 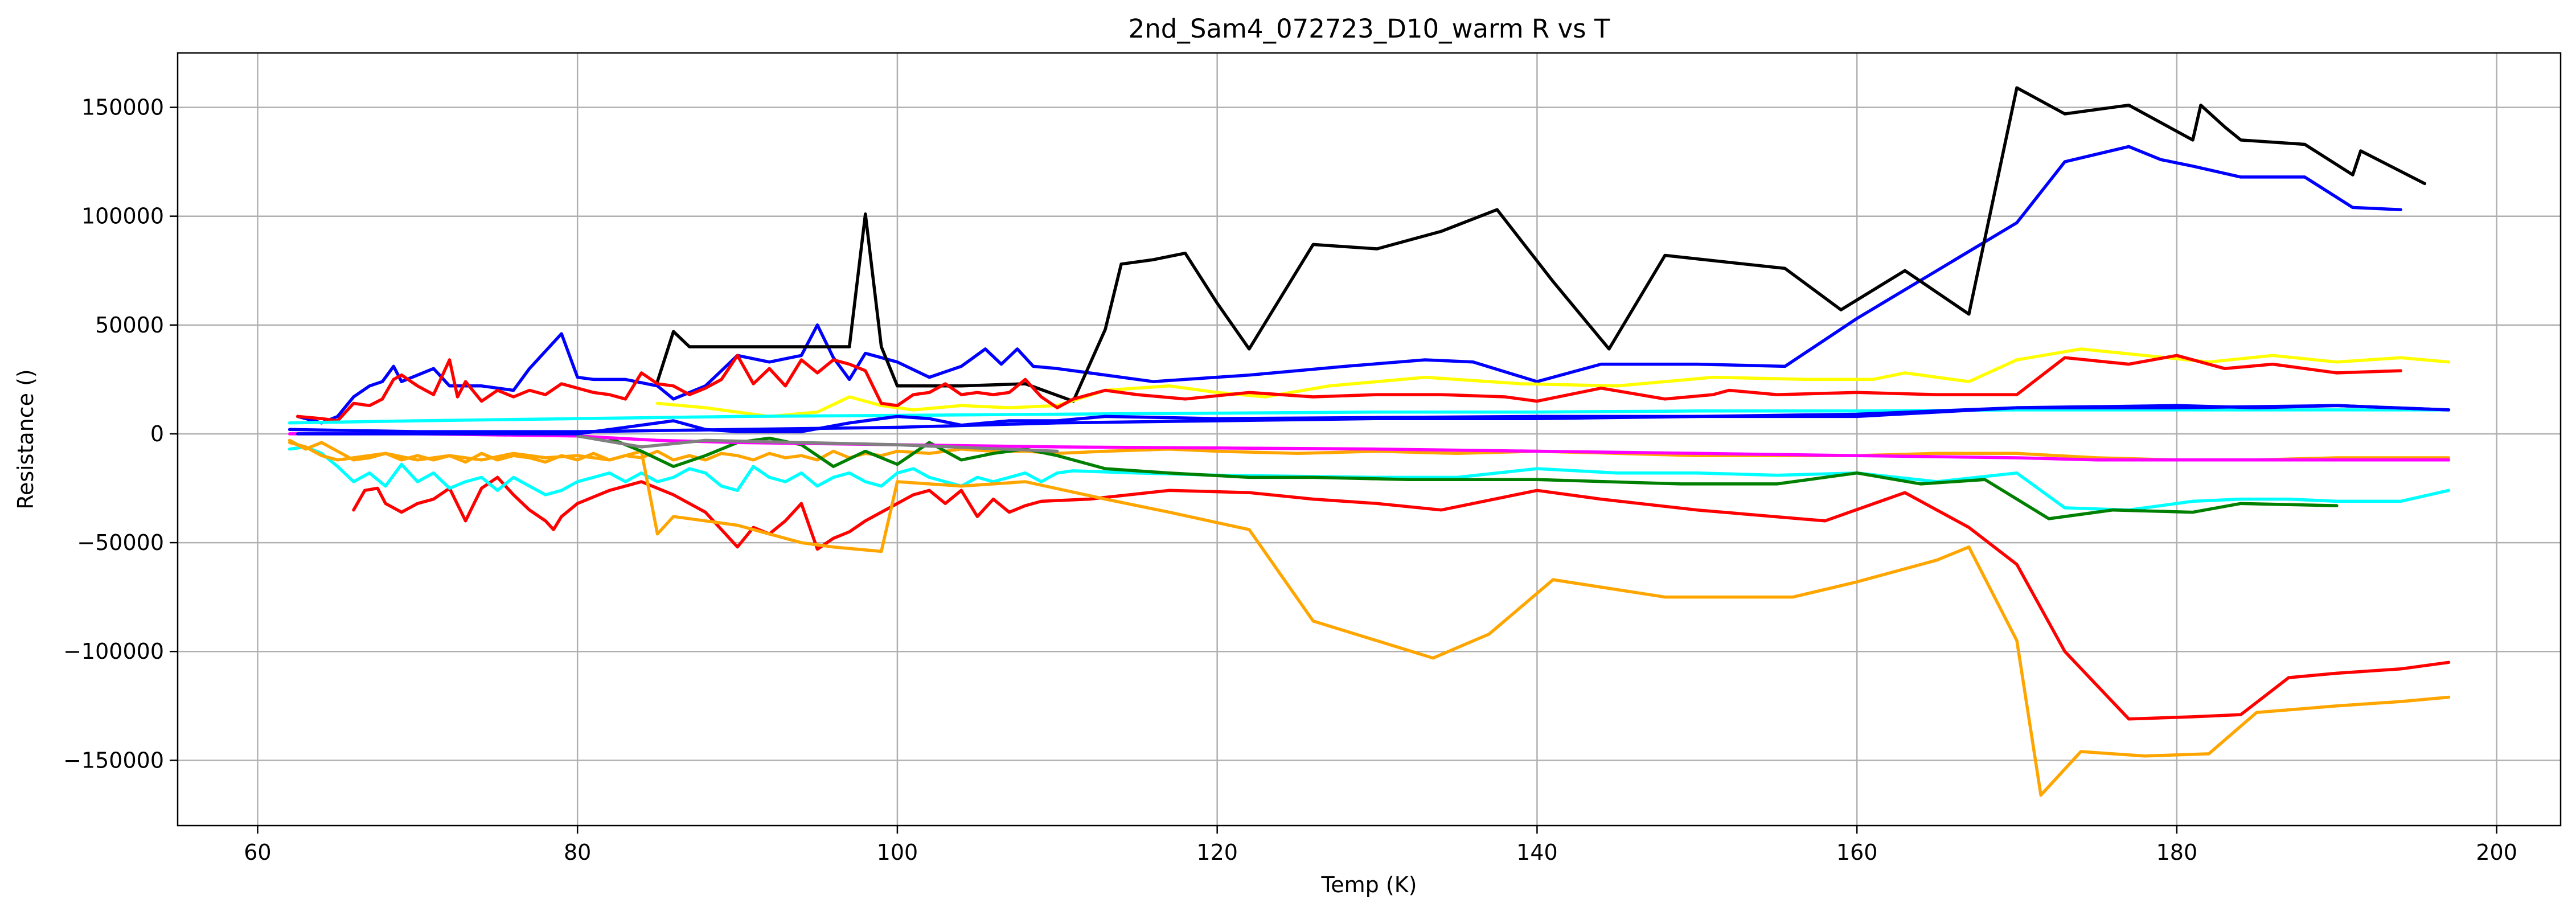 I want to click on y-tick-label: 150000, so click(x=122, y=107).